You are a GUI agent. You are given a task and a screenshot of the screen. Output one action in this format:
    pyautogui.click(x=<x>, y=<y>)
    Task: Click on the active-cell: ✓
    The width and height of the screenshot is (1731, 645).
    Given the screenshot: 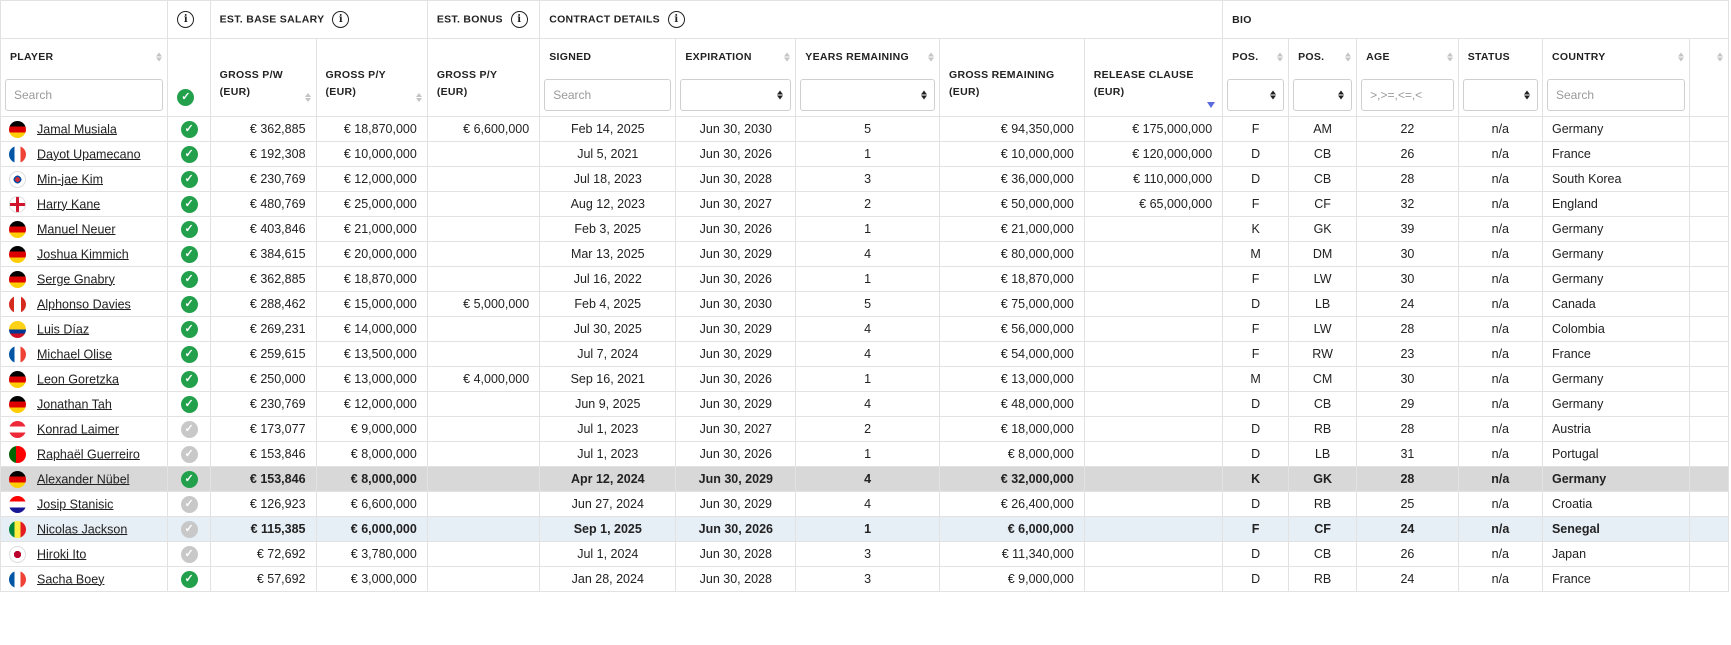 What is the action you would take?
    pyautogui.click(x=189, y=429)
    